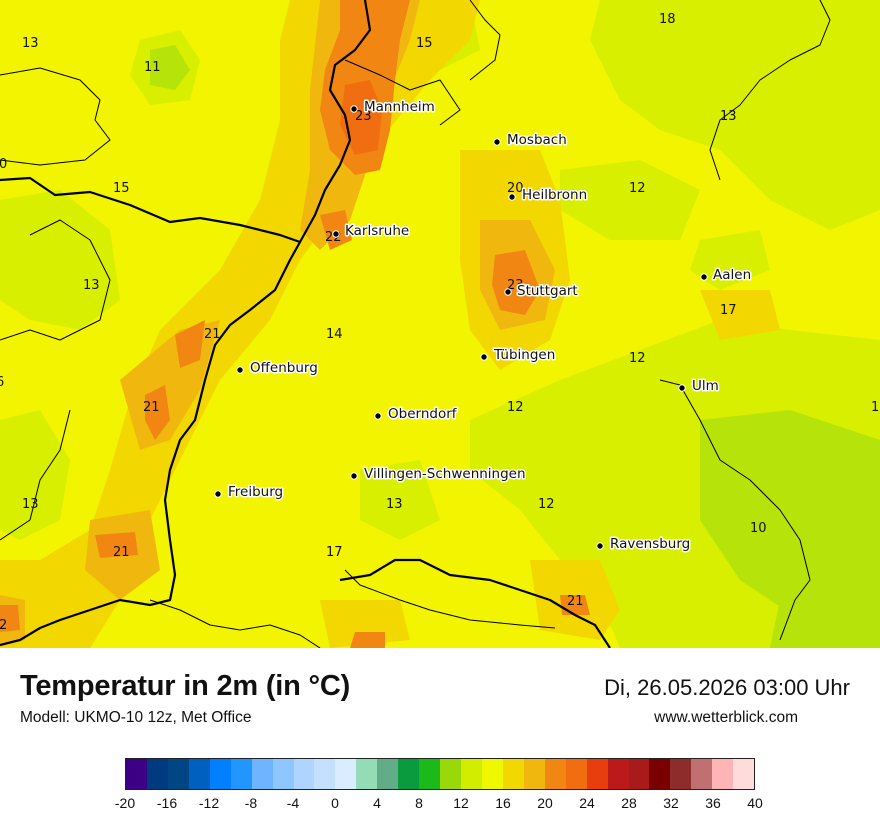 The width and height of the screenshot is (880, 830). Describe the element at coordinates (284, 368) in the screenshot. I see `city-label: Offenburg` at that location.